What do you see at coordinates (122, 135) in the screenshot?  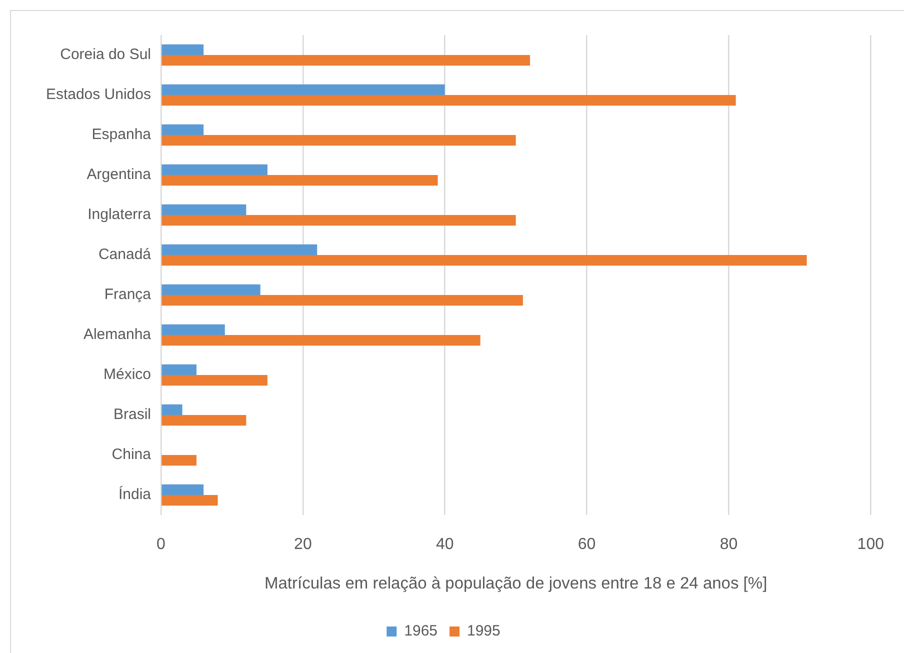 I see `y-tick-label: Espanha` at bounding box center [122, 135].